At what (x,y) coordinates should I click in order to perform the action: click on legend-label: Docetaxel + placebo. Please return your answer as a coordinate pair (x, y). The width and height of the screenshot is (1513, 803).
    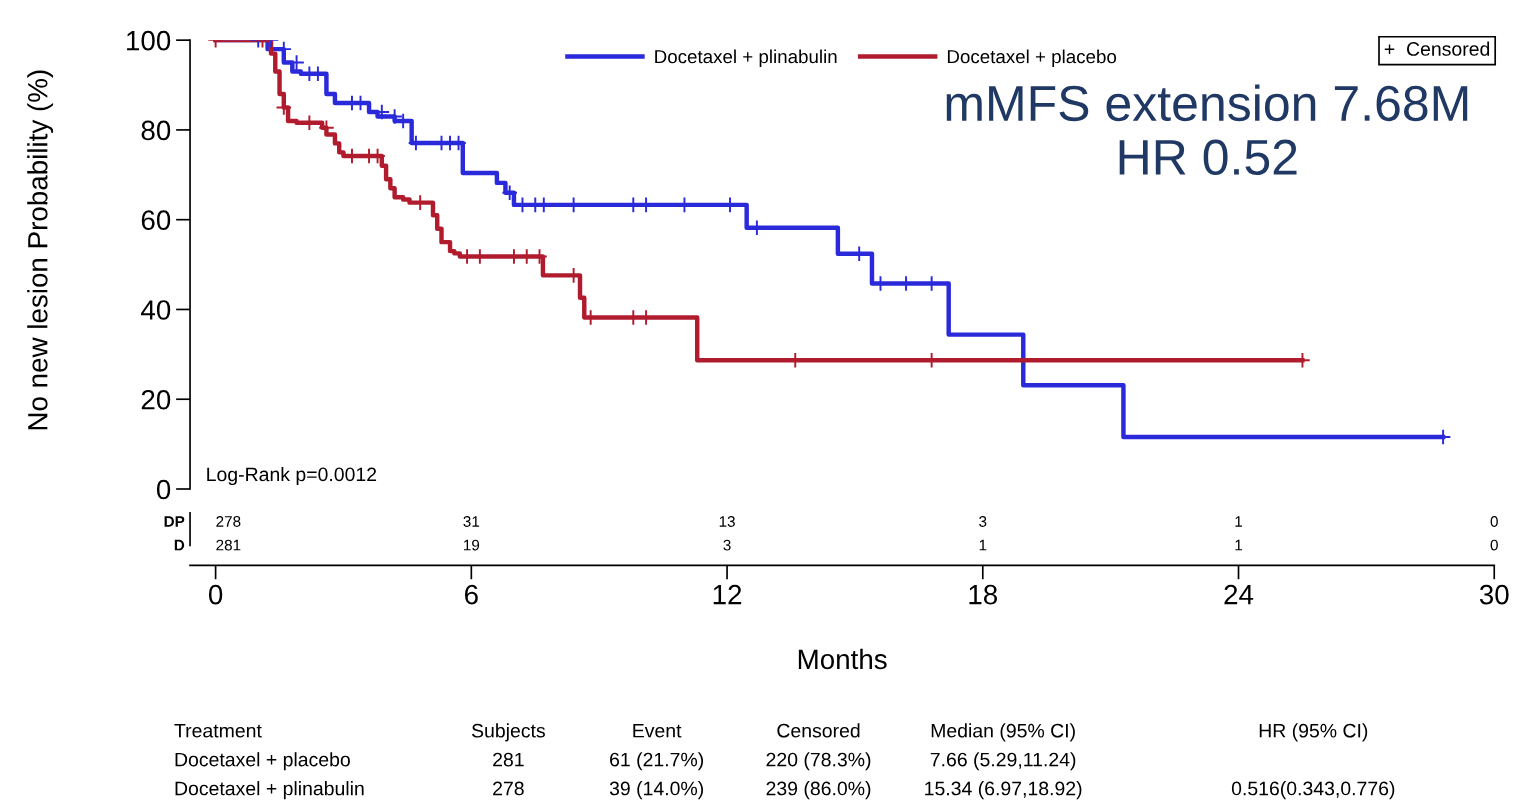
    Looking at the image, I should click on (1032, 58).